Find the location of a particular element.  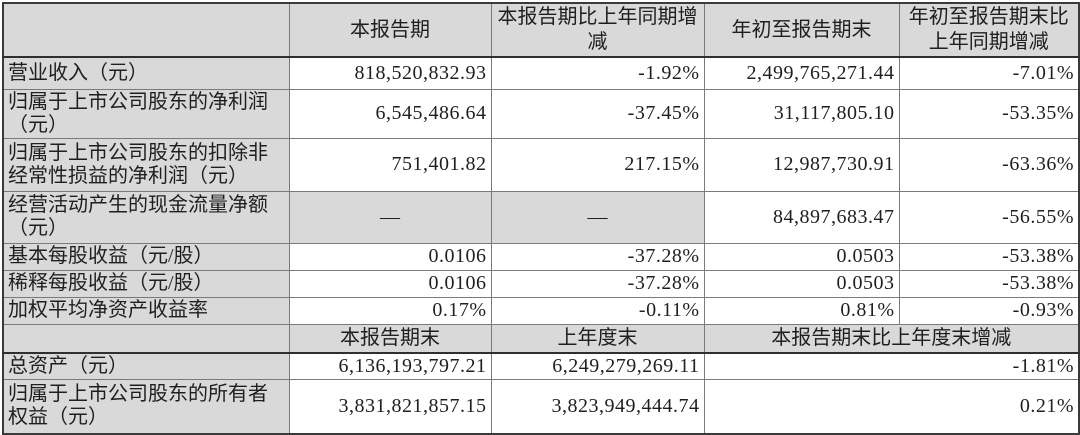

cell-value: -7.01% is located at coordinates (989, 73).